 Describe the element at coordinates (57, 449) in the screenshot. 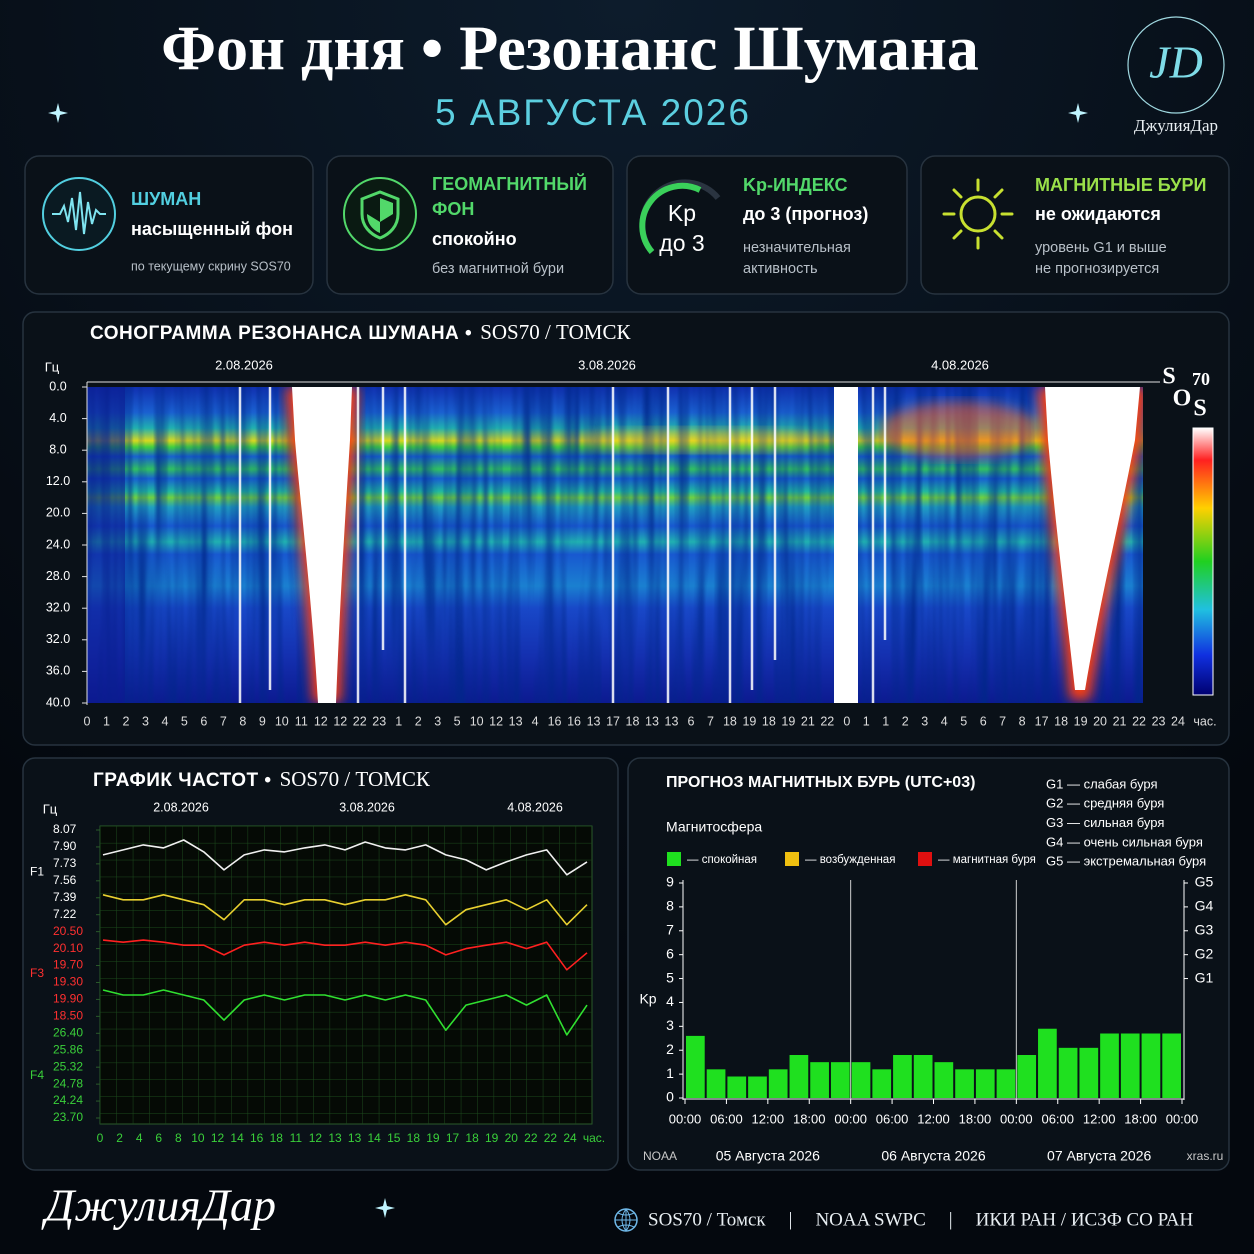

I see `y-tick-label: 8.0` at that location.